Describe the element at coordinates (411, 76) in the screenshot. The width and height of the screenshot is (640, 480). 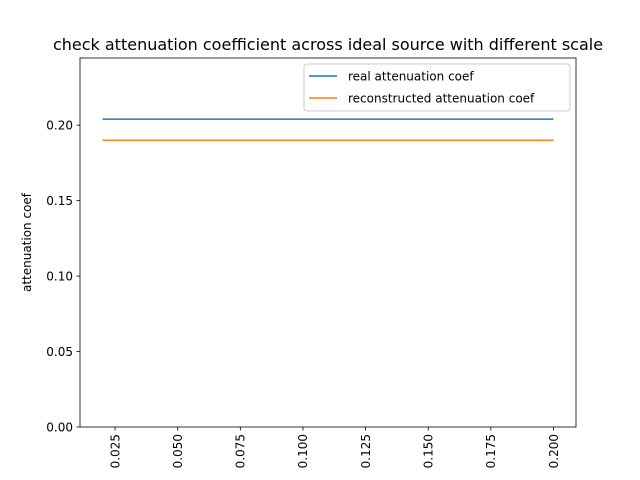
I see `legend-label-1: real attenuation coef` at that location.